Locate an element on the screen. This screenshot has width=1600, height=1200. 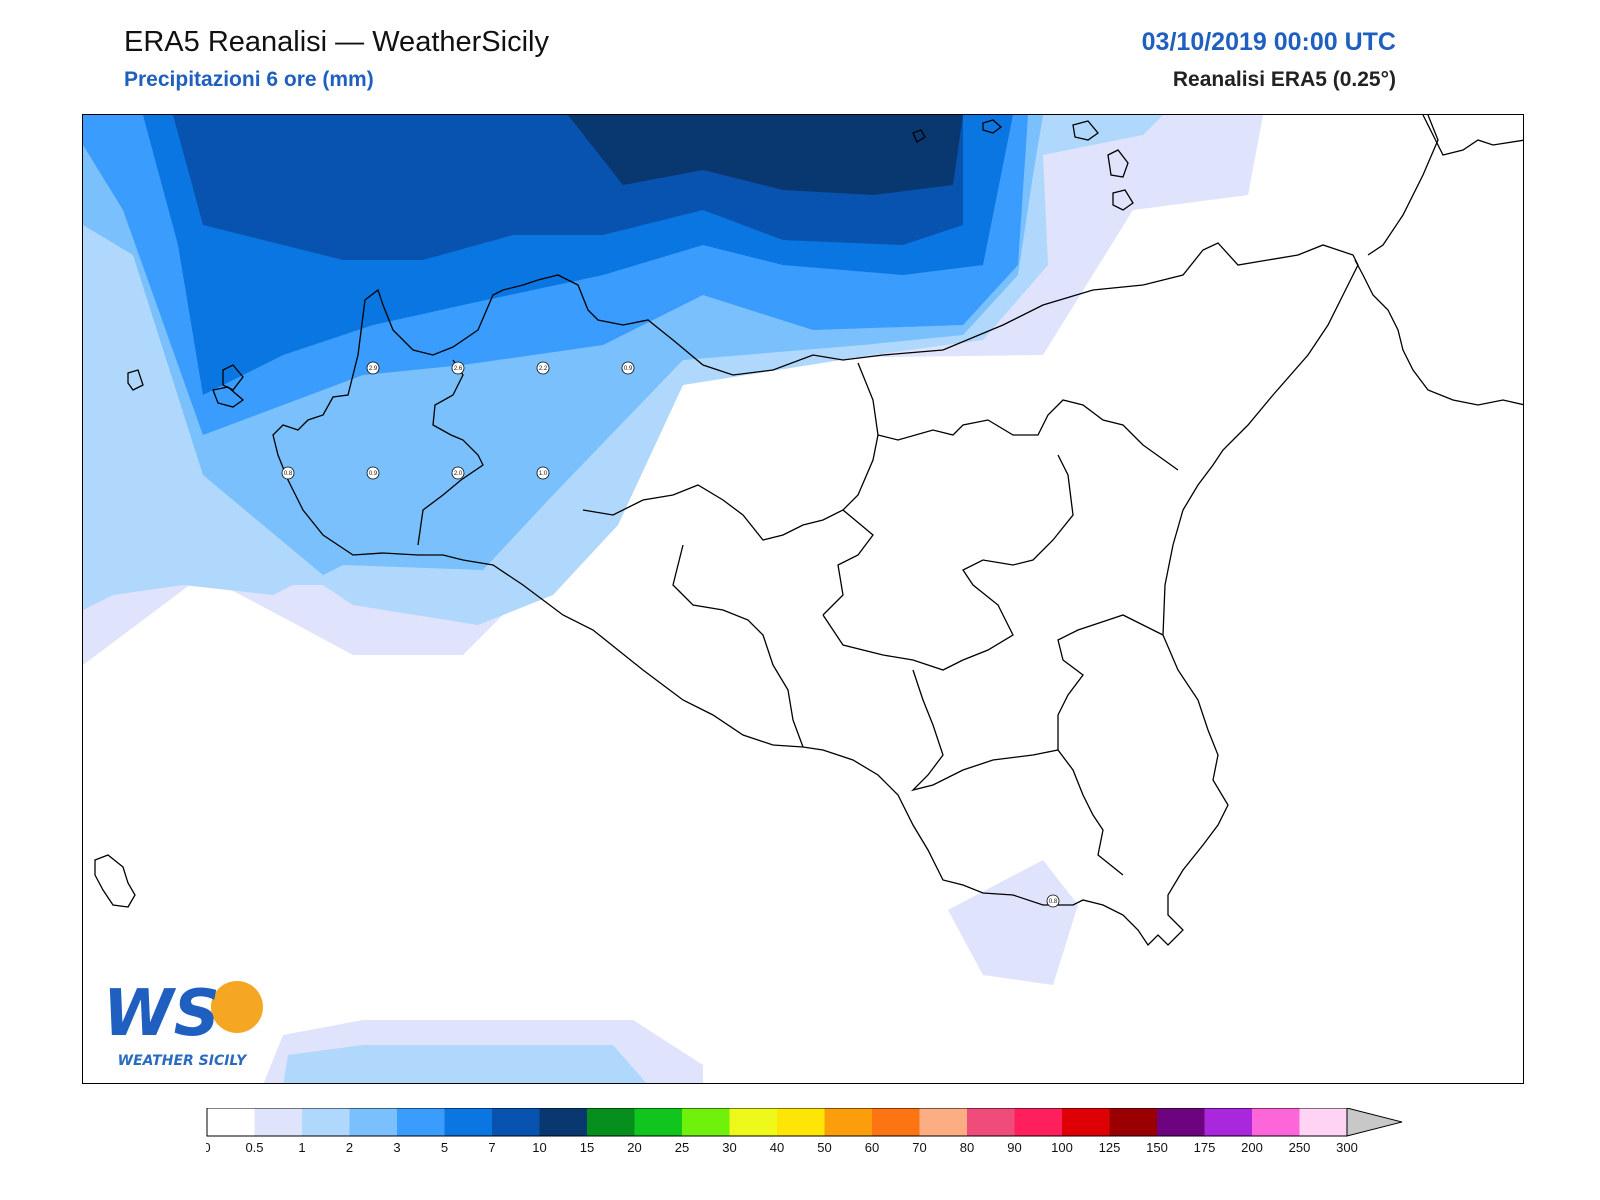
precip-band-1-south is located at coordinates (465, 1064).